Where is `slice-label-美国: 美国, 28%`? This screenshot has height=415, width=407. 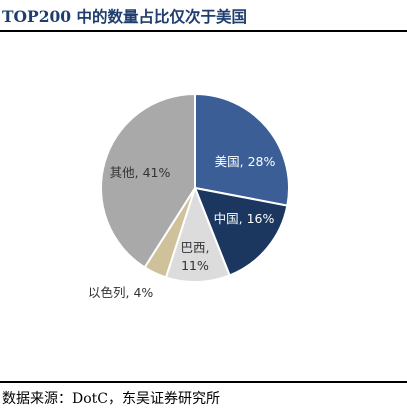
slice-label-美国: 美国, 28% is located at coordinates (245, 161).